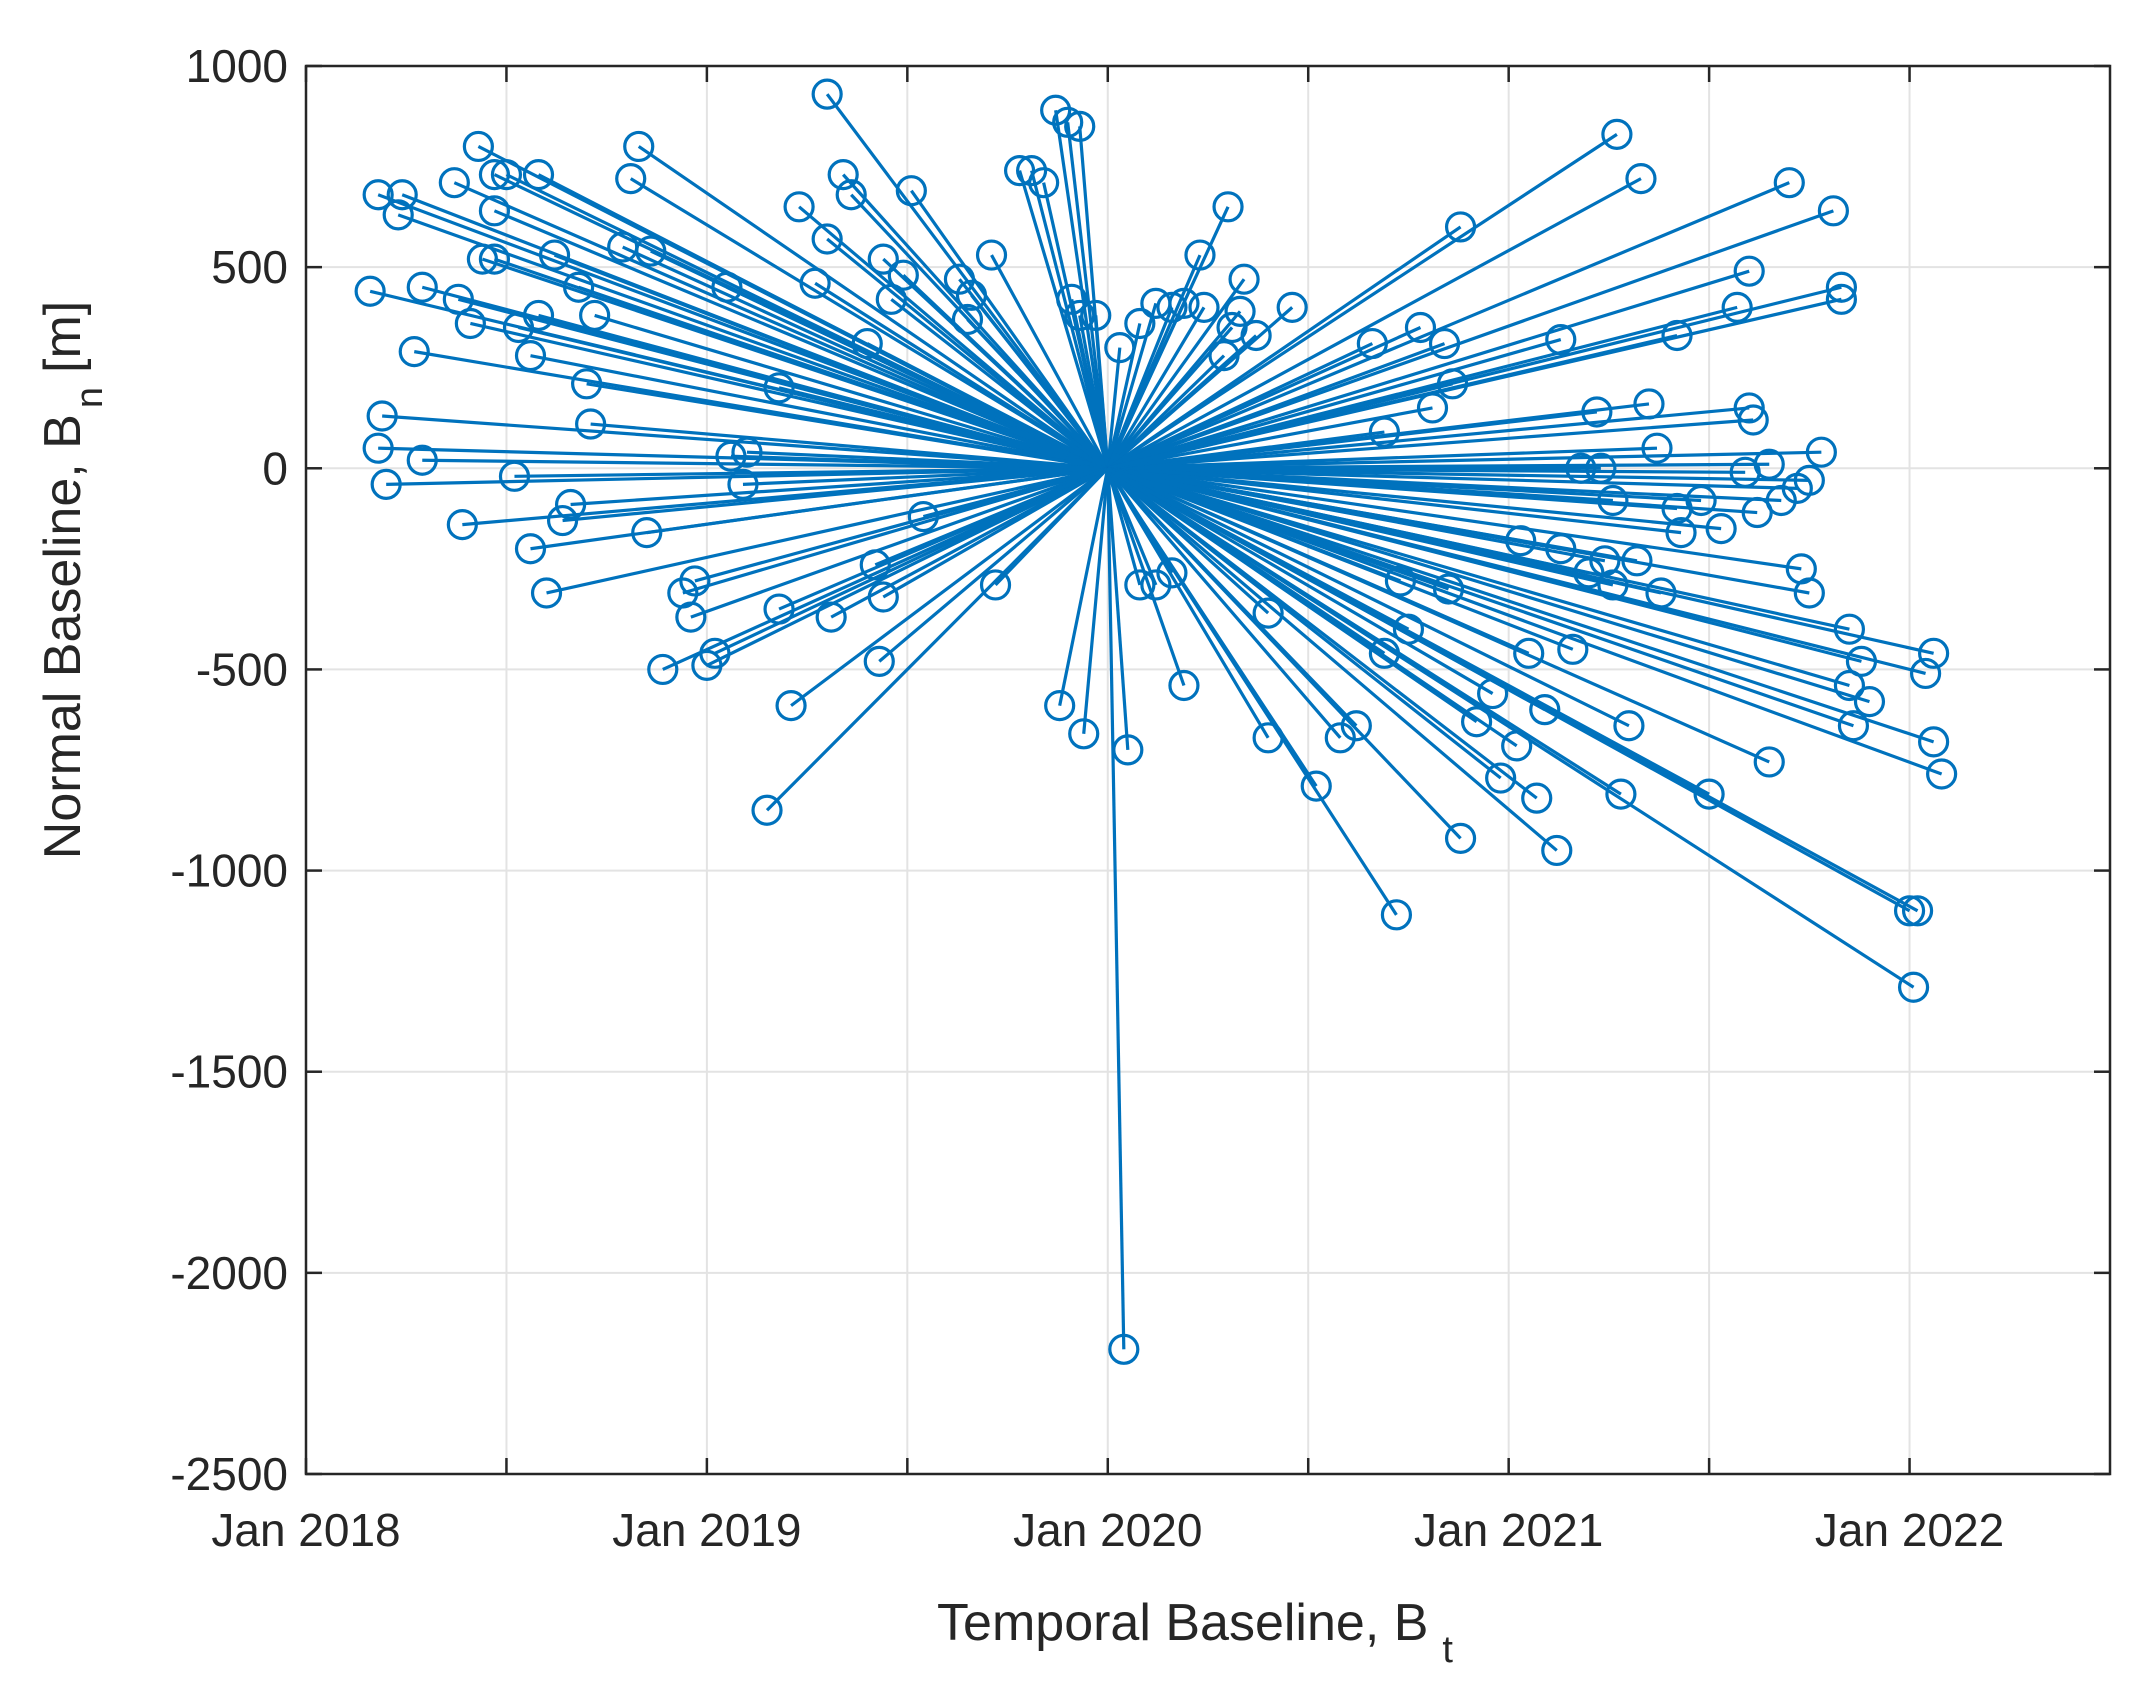  Describe the element at coordinates (72, 580) in the screenshot. I see `y-axis-label: Normal Baseline, B n [m]` at that location.